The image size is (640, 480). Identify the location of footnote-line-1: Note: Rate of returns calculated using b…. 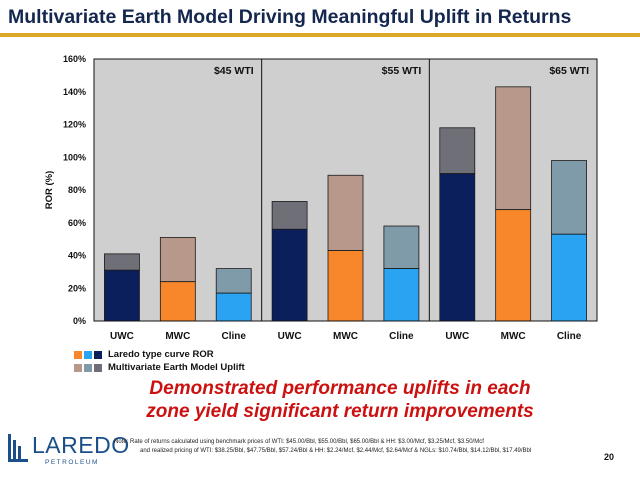
(299, 442).